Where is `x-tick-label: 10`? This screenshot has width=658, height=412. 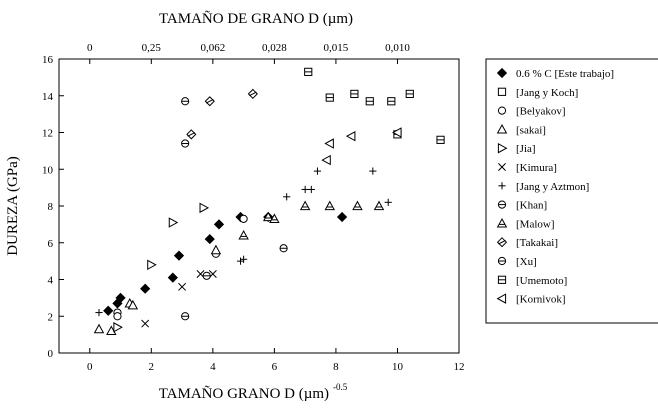 x-tick-label: 10 is located at coordinates (398, 367).